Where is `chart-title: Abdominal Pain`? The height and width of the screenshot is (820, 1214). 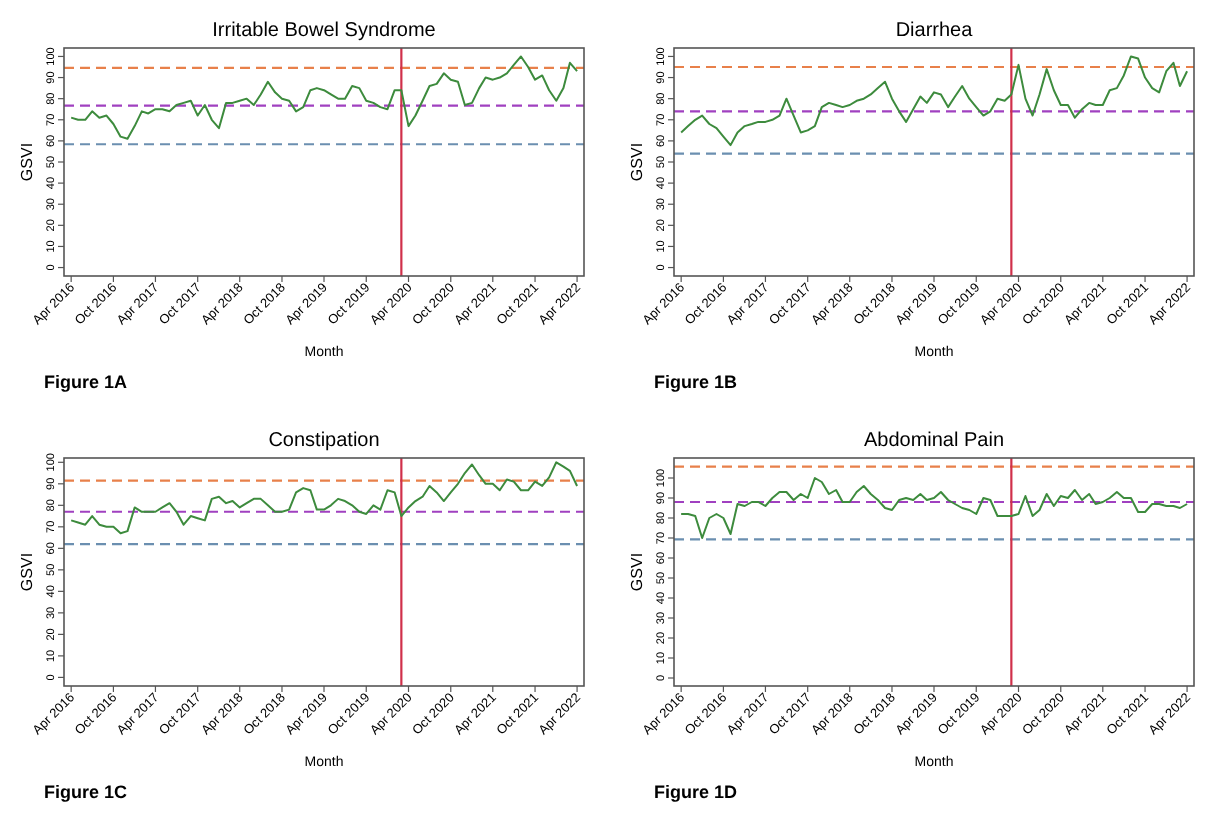
chart-title: Abdominal Pain is located at coordinates (934, 441).